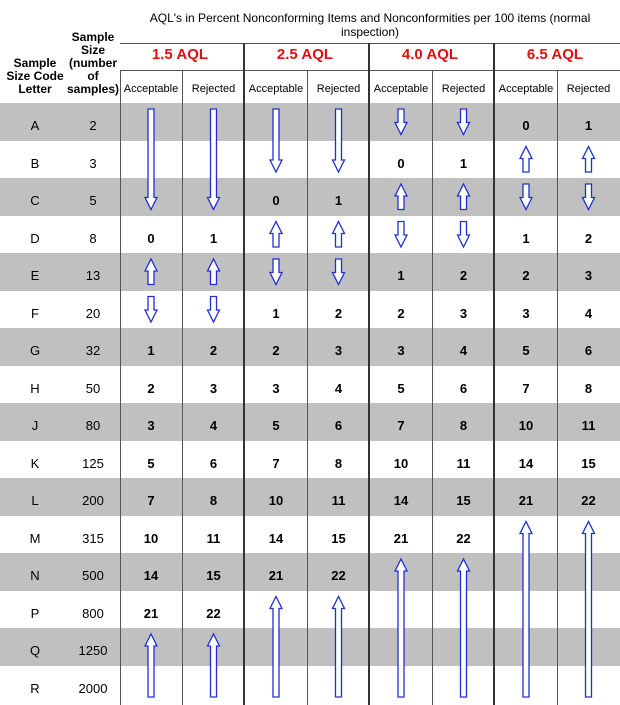 The width and height of the screenshot is (620, 705). Describe the element at coordinates (35, 538) in the screenshot. I see `size-code-letter: M` at that location.